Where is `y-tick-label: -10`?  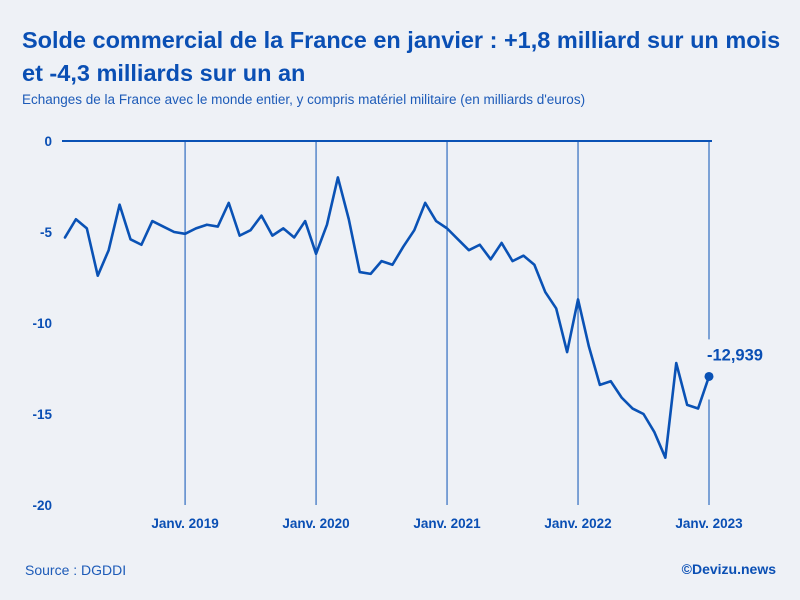 y-tick-label: -10 is located at coordinates (42, 323).